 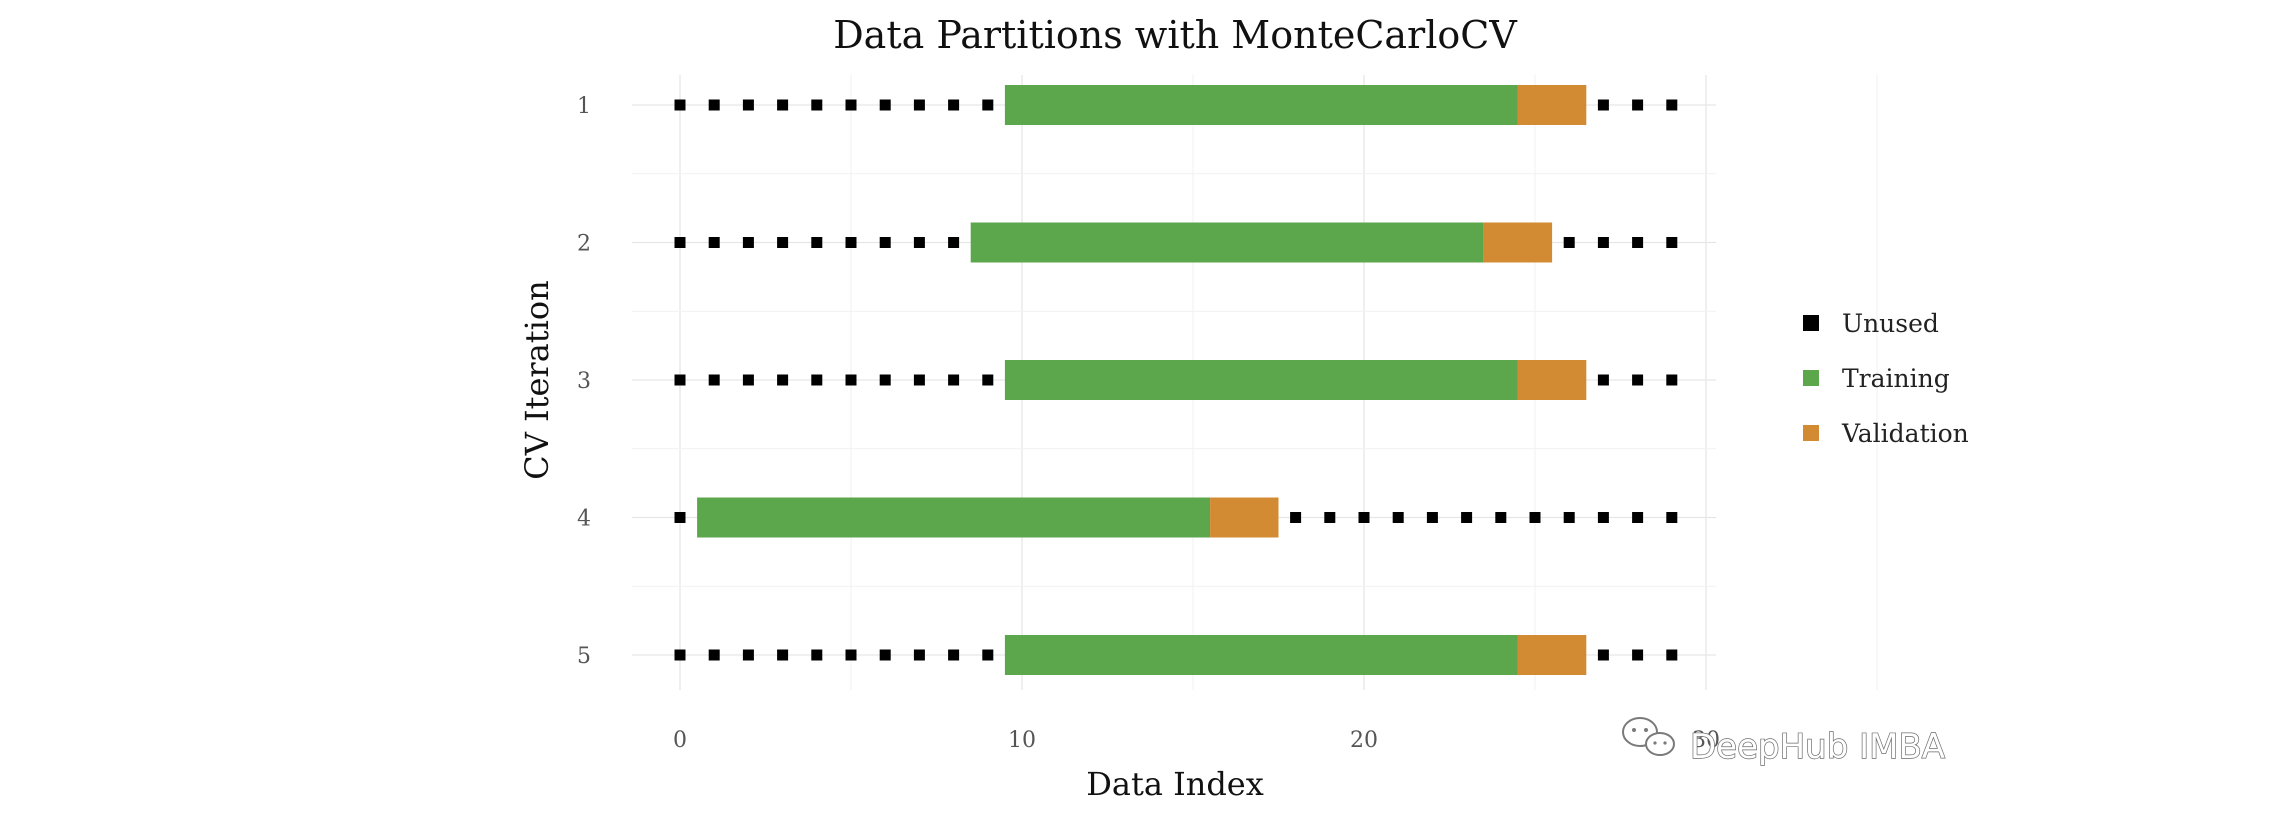 I want to click on watermark-text: DeepHub IMBA, so click(x=1817, y=747).